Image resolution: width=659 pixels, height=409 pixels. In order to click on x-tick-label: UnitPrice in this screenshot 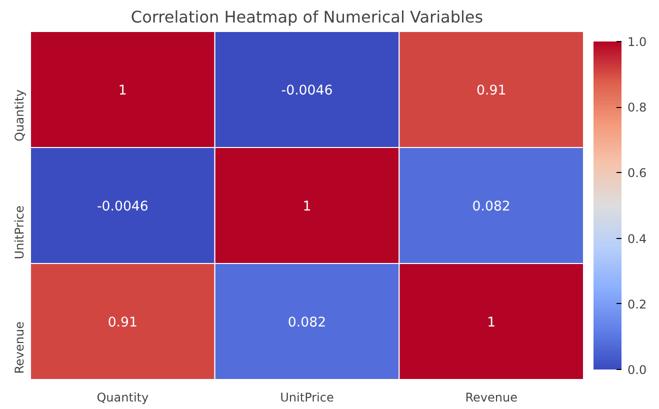, I will do `click(307, 397)`.